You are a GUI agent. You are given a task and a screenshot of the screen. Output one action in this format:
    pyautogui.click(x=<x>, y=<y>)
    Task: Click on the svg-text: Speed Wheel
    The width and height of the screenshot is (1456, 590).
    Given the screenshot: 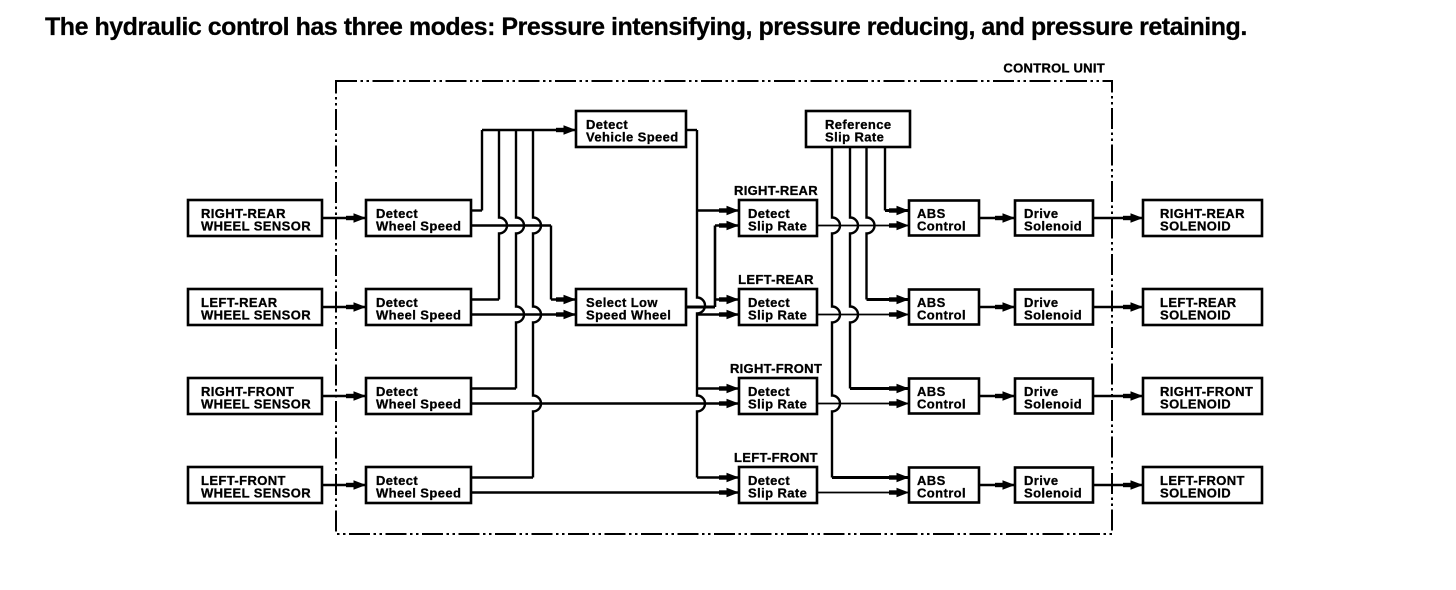 What is the action you would take?
    pyautogui.click(x=628, y=315)
    